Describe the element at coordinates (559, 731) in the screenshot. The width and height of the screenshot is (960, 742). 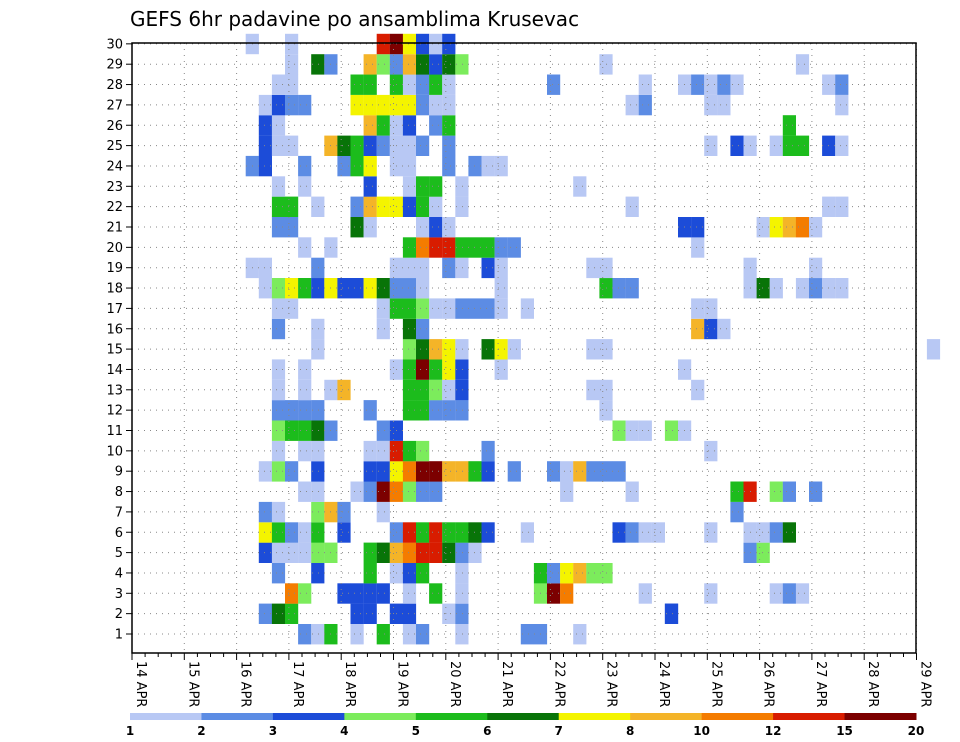
I see `colorbar-label: 7` at that location.